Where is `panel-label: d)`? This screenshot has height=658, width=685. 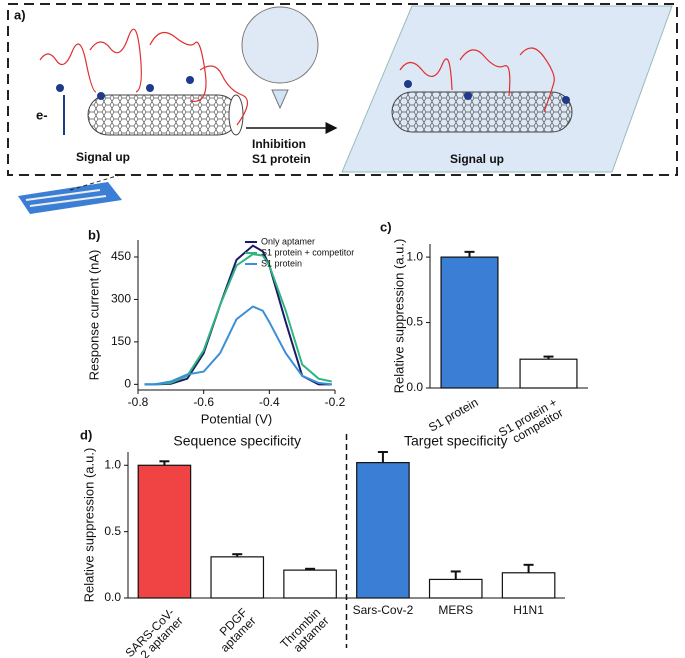
panel-label: d) is located at coordinates (86, 434).